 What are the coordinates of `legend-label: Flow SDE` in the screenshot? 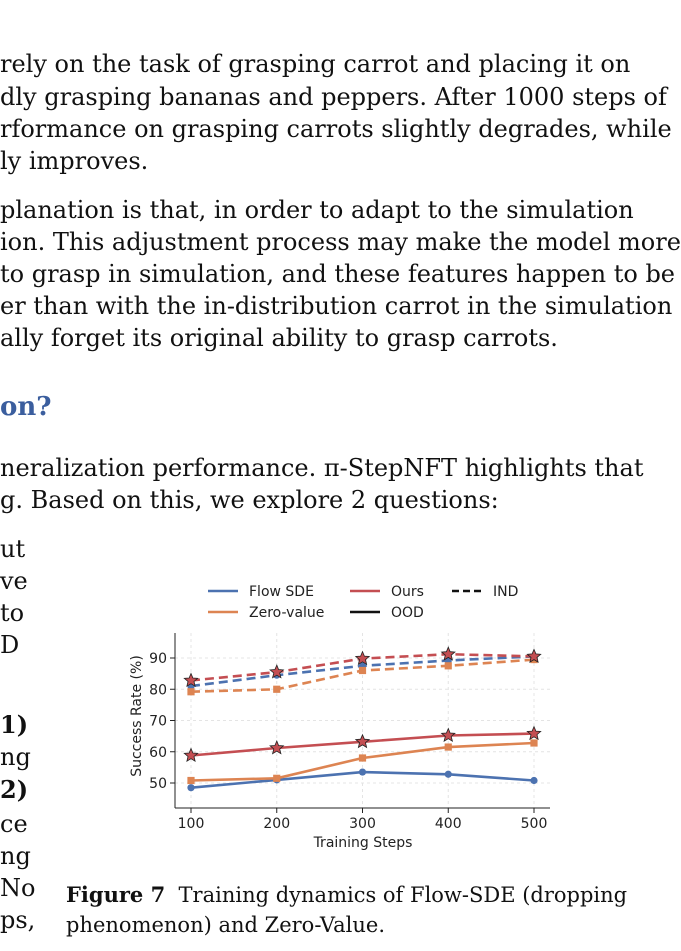 It's located at (281, 592).